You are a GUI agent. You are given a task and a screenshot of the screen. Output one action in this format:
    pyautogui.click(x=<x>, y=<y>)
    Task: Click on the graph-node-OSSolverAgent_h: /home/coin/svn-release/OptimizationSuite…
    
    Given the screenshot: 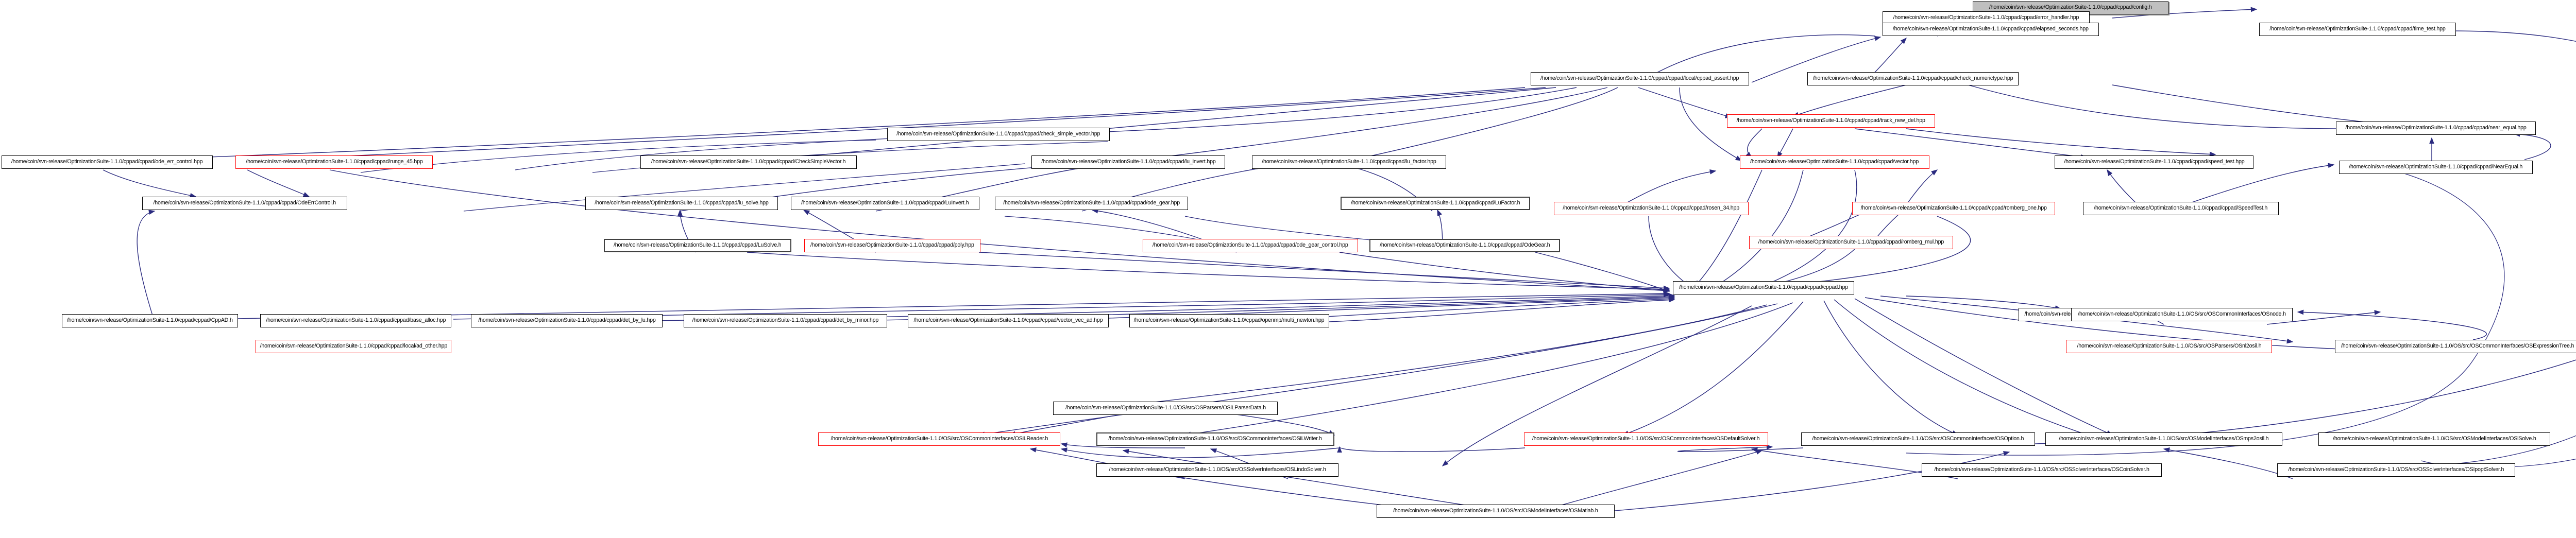 What is the action you would take?
    pyautogui.click(x=1217, y=470)
    